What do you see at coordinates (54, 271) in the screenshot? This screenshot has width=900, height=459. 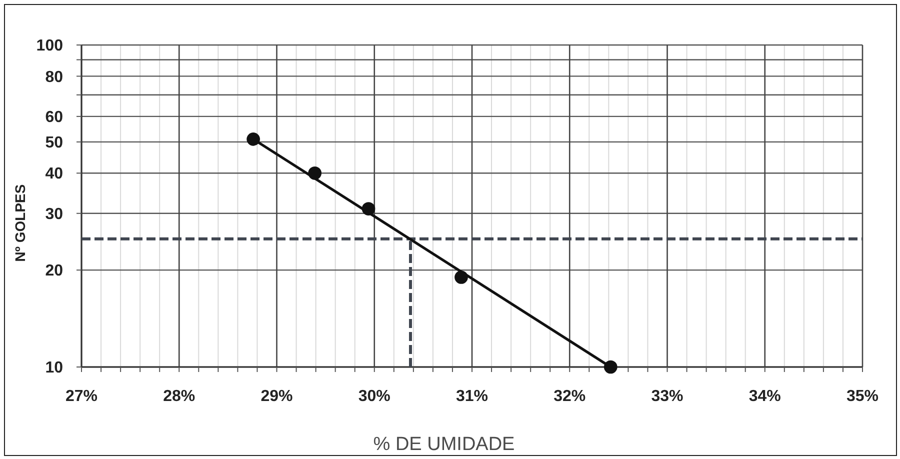 I see `y-tick-label: 20` at bounding box center [54, 271].